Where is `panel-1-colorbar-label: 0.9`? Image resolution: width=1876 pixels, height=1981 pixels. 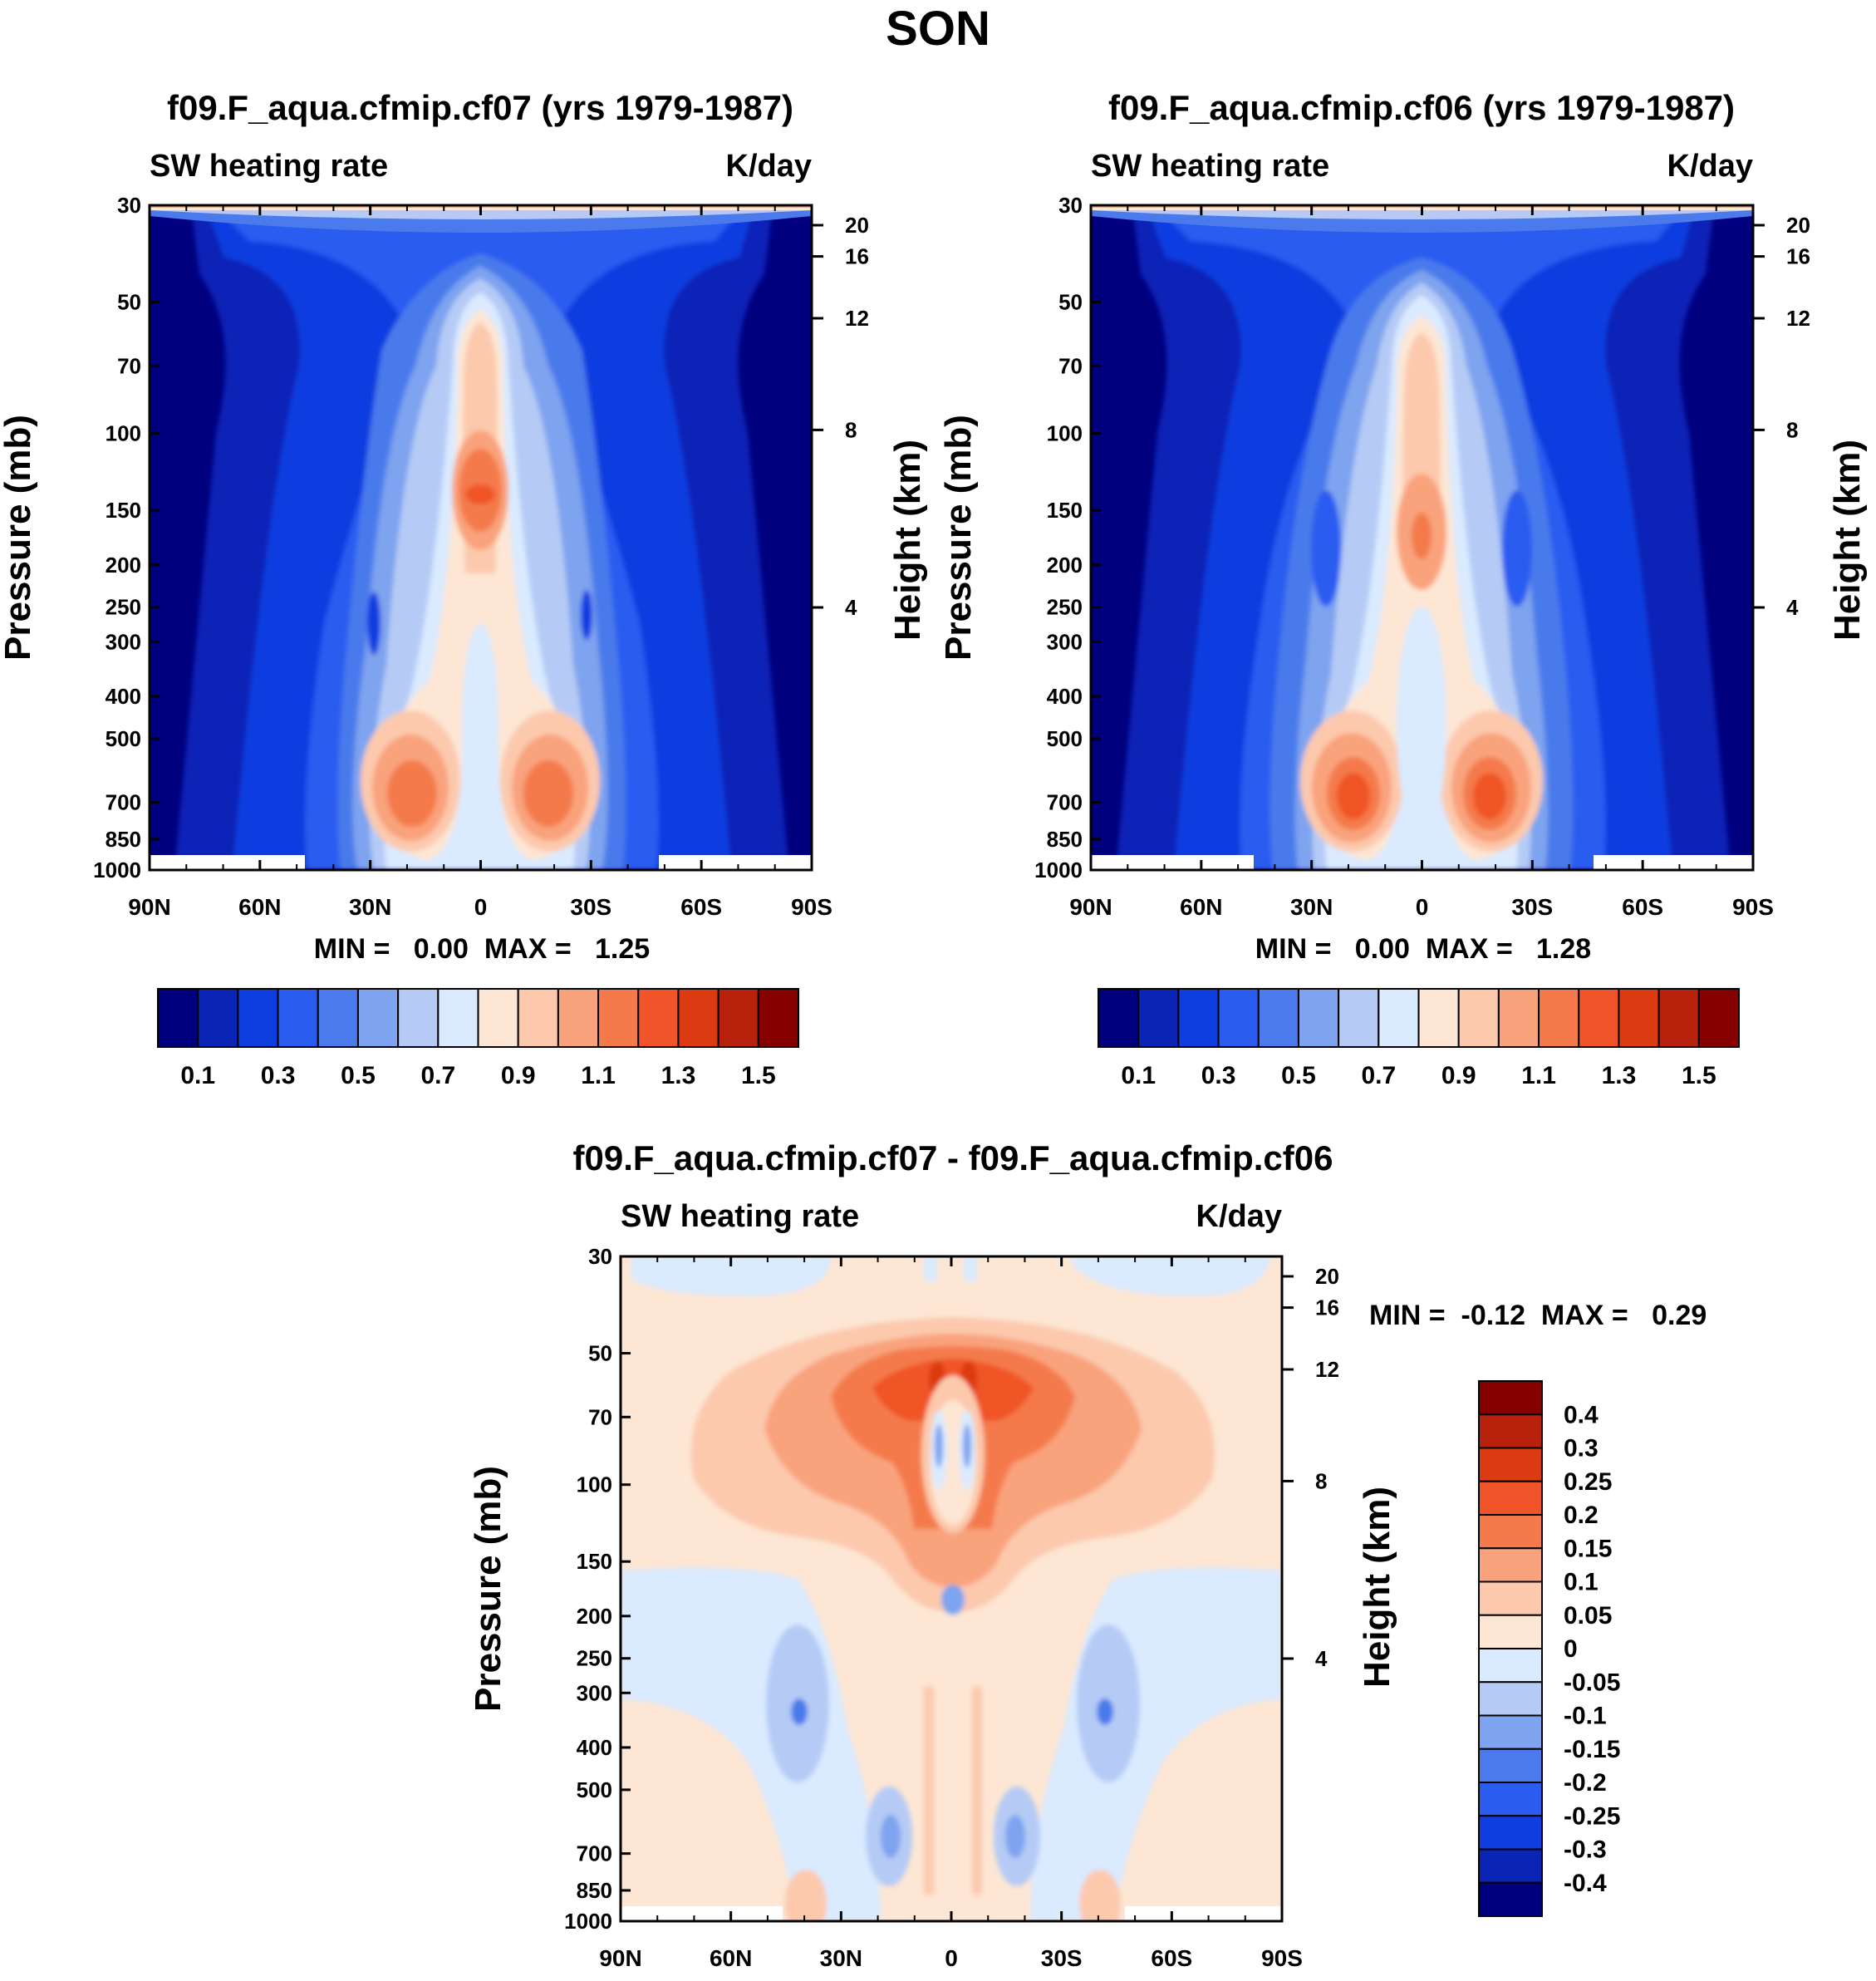
panel-1-colorbar-label: 0.9 is located at coordinates (518, 1075).